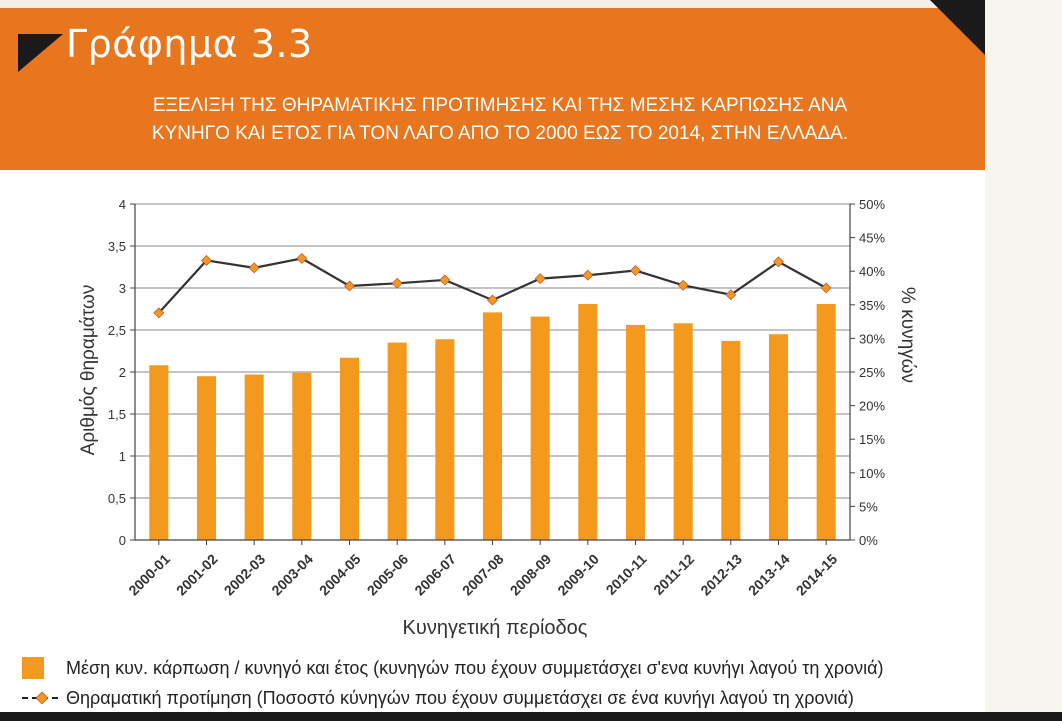 This screenshot has height=721, width=1062. What do you see at coordinates (872, 406) in the screenshot?
I see `y2-tick-label: 20%` at bounding box center [872, 406].